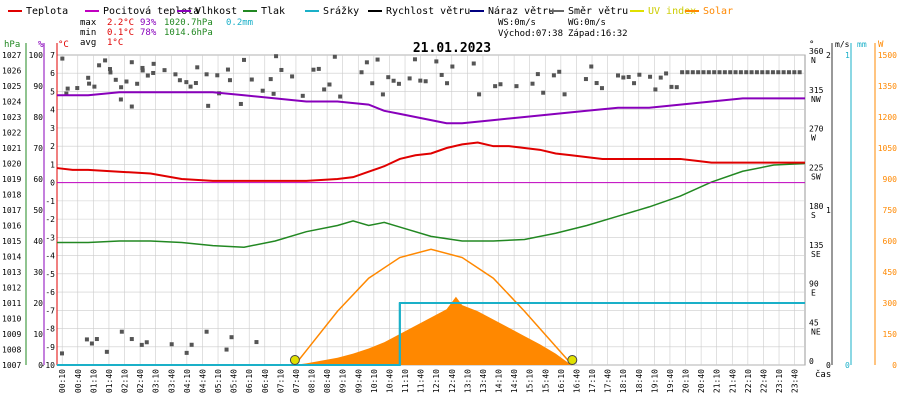  Describe the element at coordinates (50, 292) in the screenshot. I see `temperature-tick: -6` at that location.